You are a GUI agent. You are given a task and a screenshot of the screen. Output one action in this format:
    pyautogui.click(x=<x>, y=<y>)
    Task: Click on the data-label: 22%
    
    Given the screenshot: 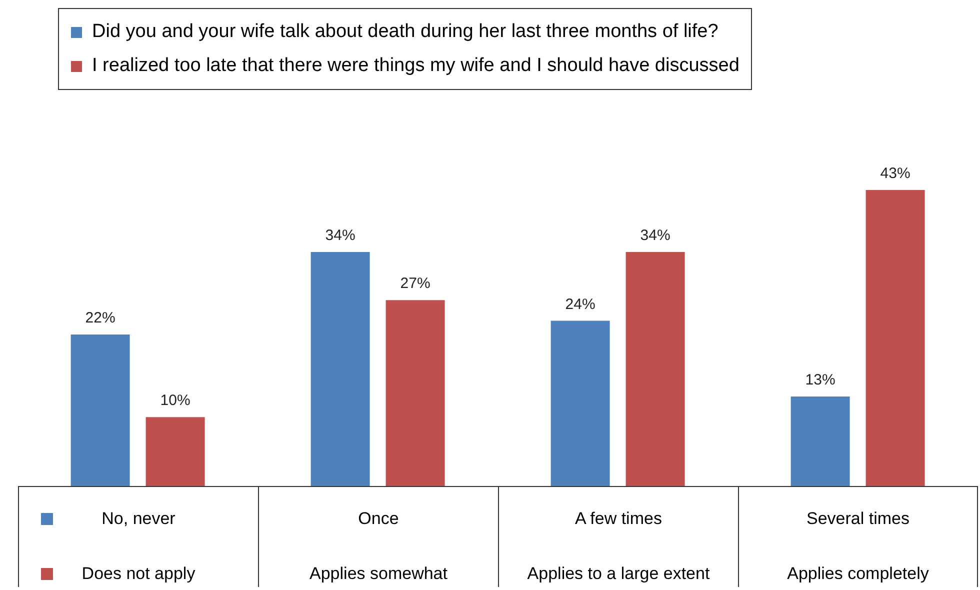 What is the action you would take?
    pyautogui.click(x=100, y=318)
    